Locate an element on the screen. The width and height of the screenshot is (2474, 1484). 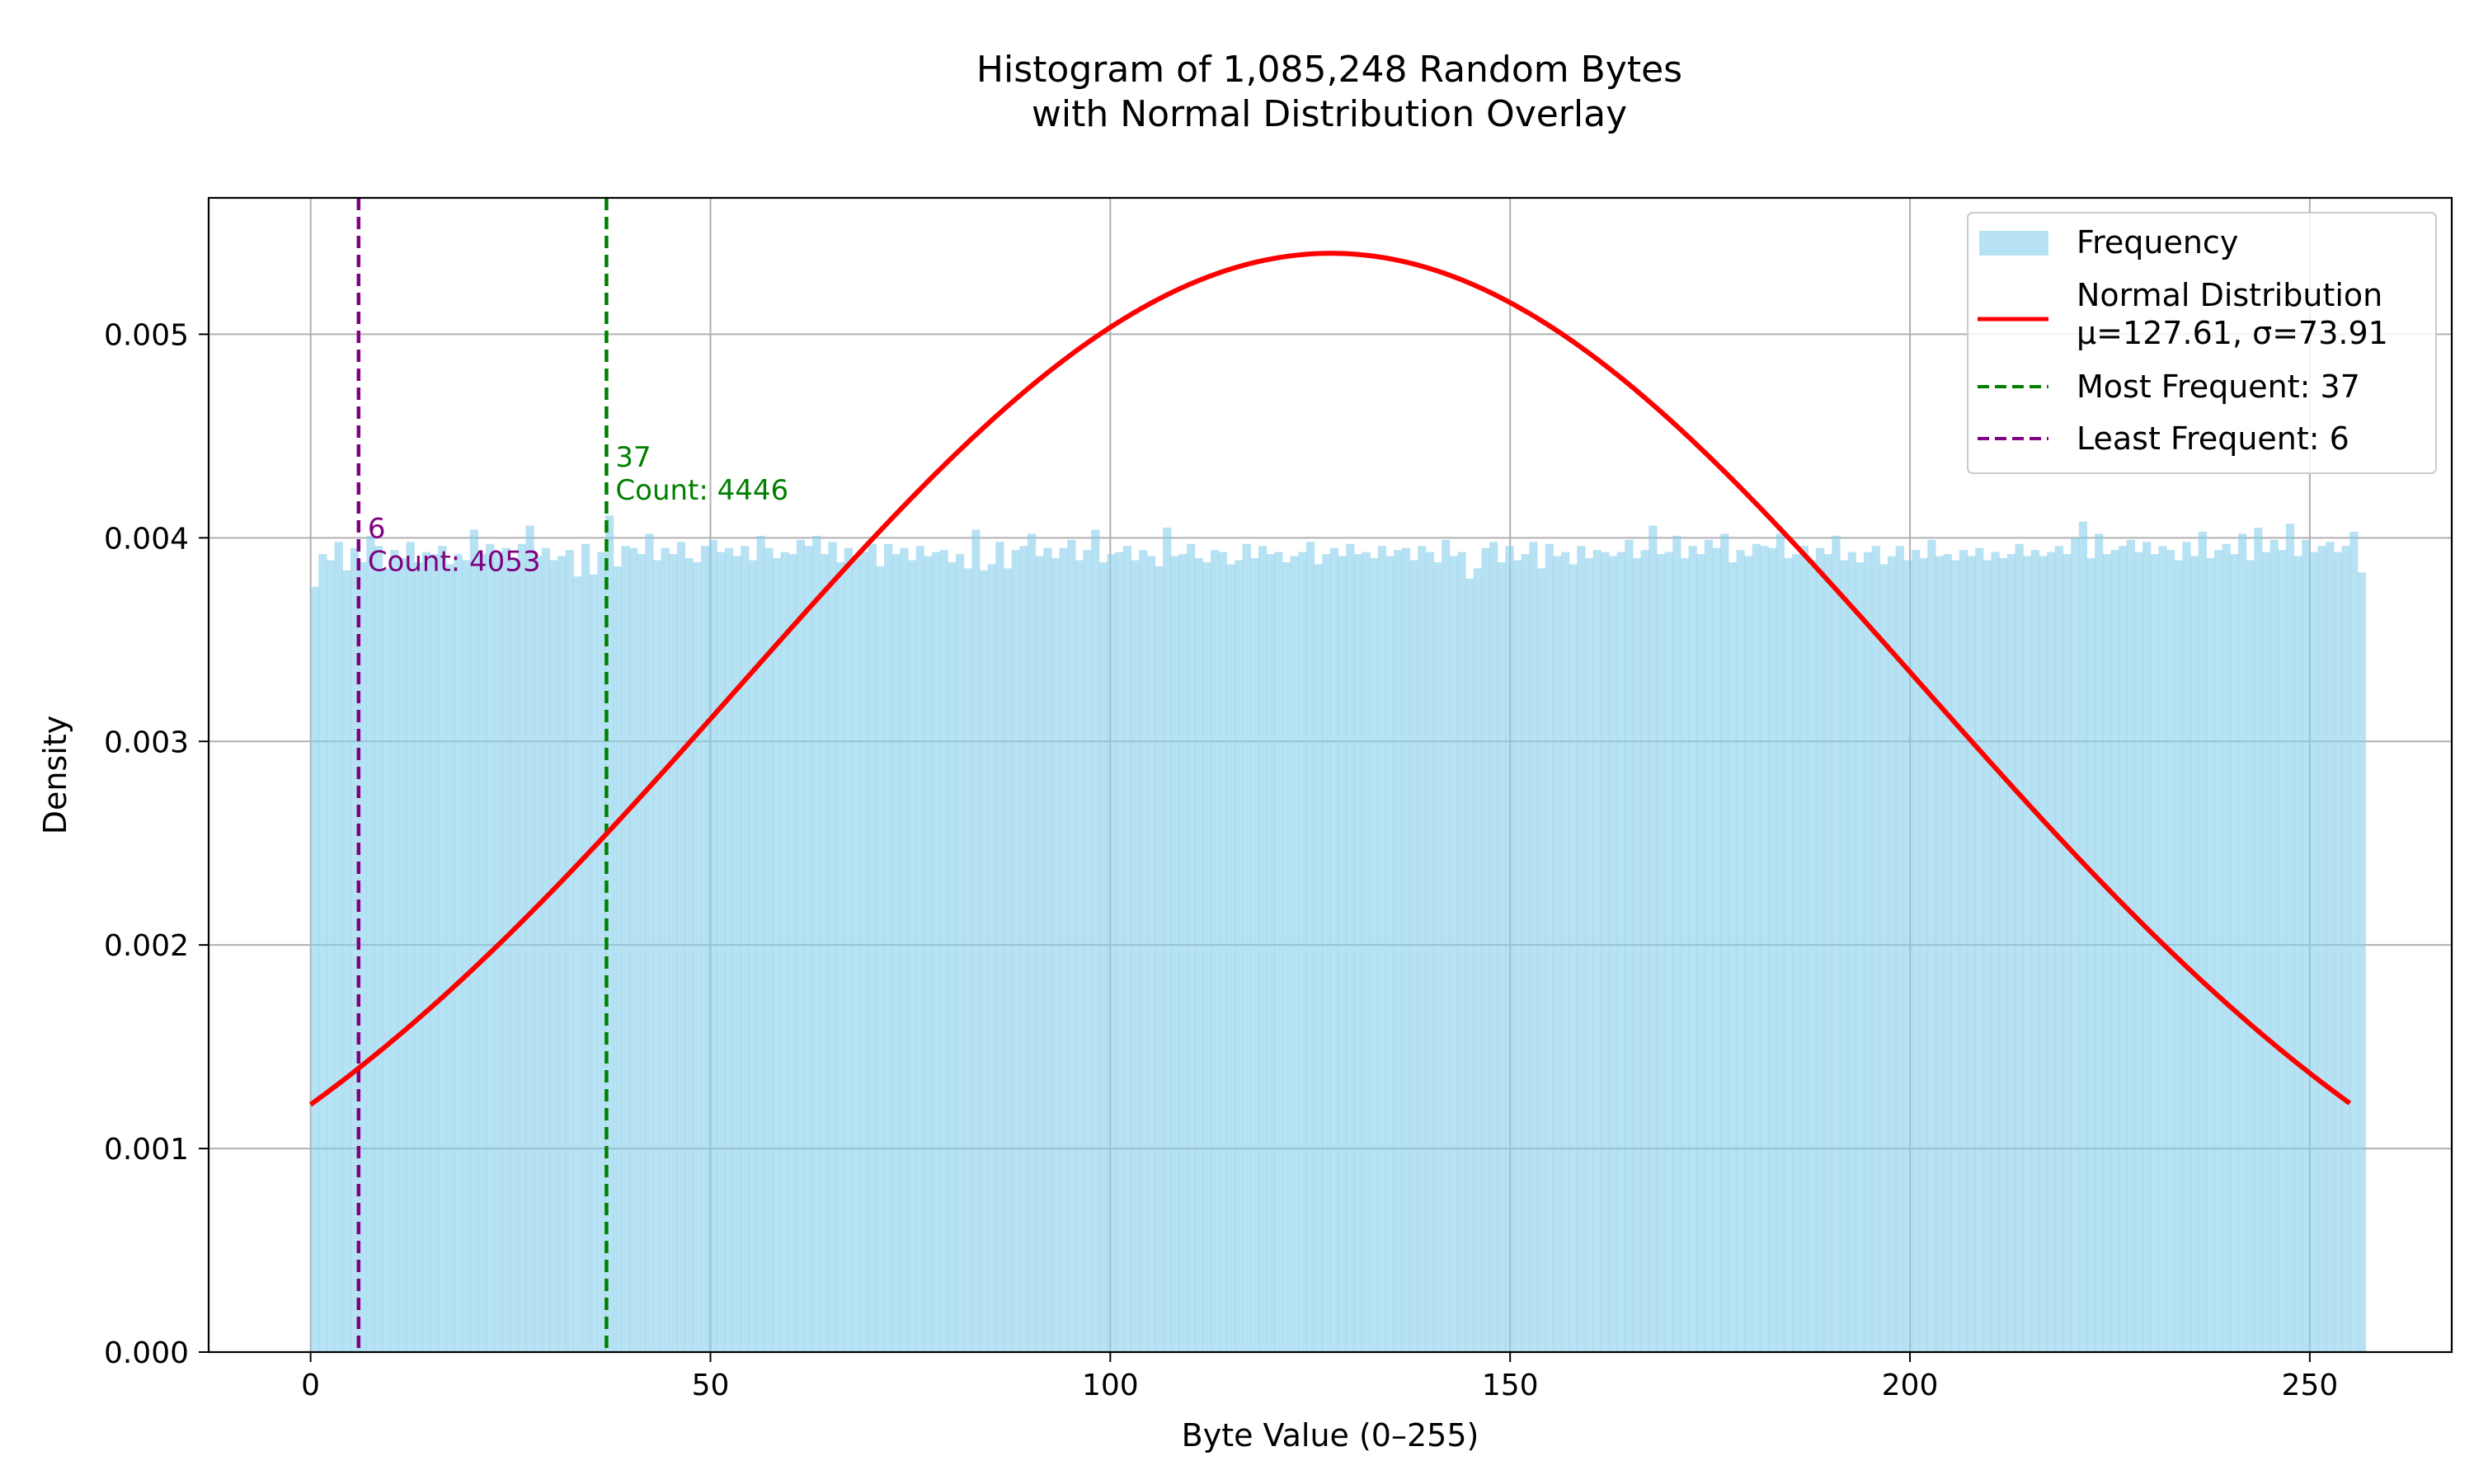
y-axis-label: Density is located at coordinates (55, 775).